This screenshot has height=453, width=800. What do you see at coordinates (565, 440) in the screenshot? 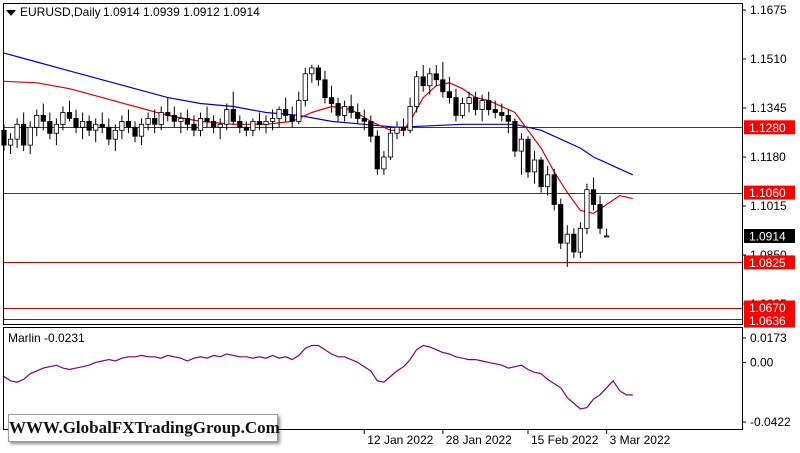
I see `time-tick-label: 15 Feb 2022` at bounding box center [565, 440].